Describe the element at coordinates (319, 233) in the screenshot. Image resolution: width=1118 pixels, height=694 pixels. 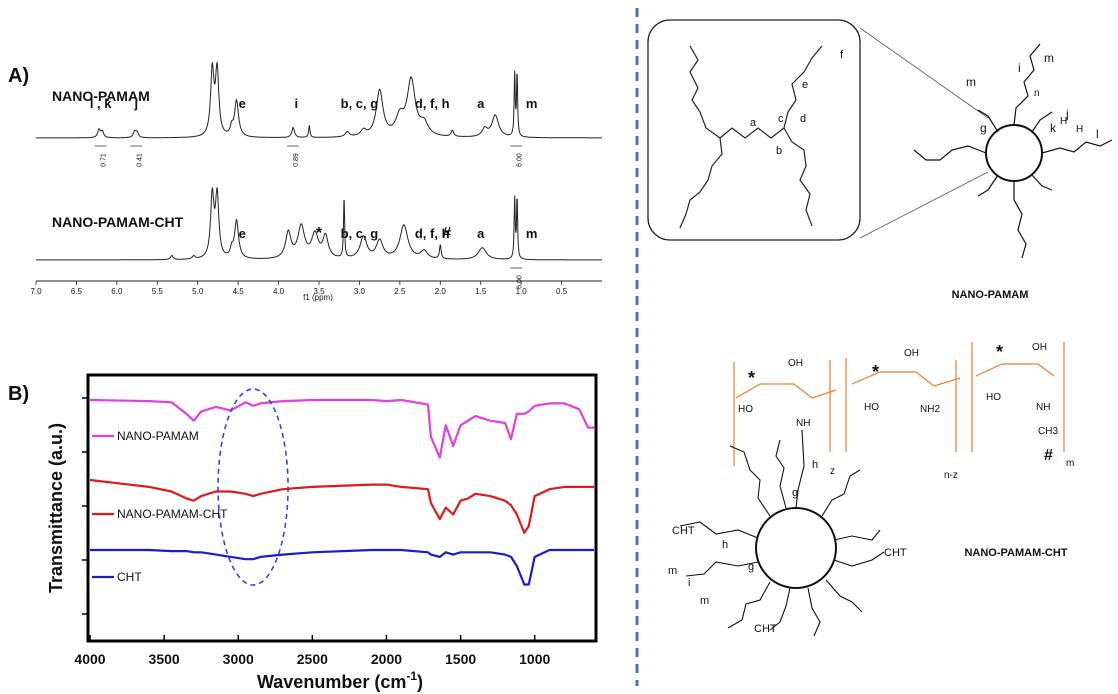
I see `nmr-peak-label: *` at that location.